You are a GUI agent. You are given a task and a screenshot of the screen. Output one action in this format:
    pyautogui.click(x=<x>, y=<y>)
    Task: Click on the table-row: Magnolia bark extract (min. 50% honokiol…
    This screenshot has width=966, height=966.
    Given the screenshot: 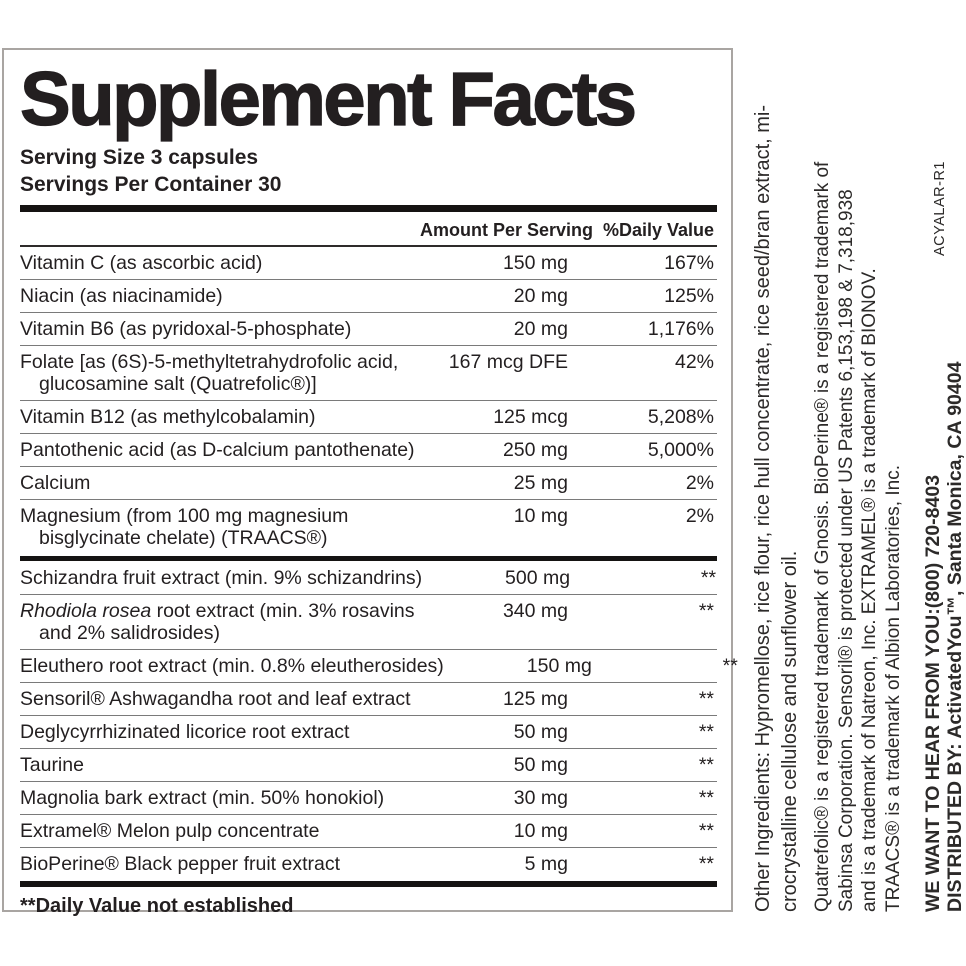 What is the action you would take?
    pyautogui.click(x=368, y=797)
    